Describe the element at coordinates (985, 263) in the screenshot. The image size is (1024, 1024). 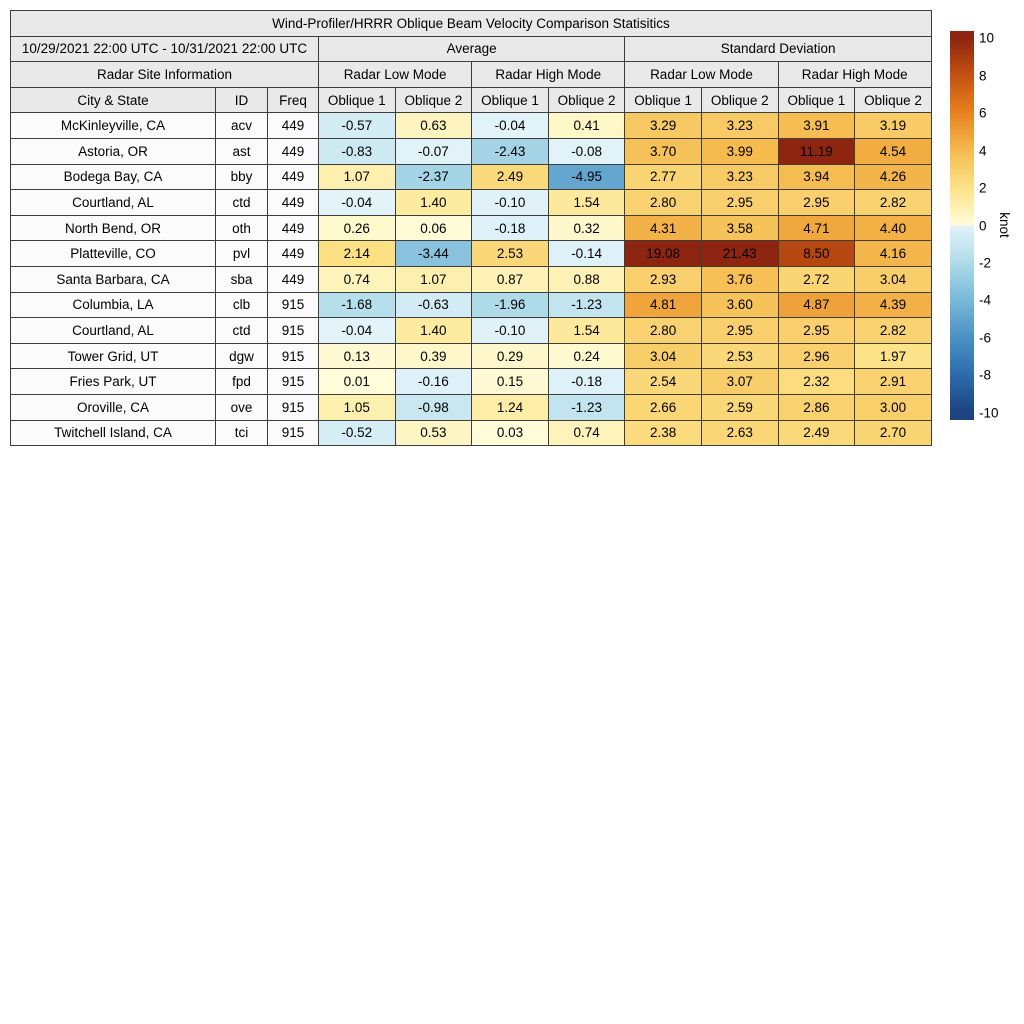
I see `colorbar-tick-label: -2` at that location.